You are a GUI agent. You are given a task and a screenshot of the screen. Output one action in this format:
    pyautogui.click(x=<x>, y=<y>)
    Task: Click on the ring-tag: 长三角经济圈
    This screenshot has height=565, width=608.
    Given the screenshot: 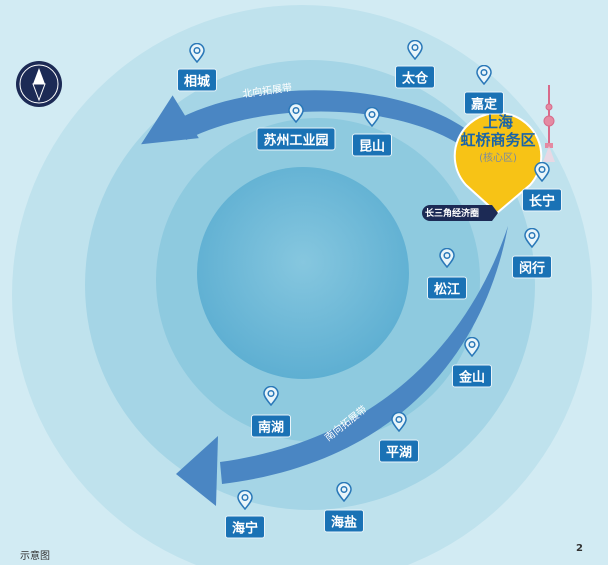 What is the action you would take?
    pyautogui.click(x=452, y=214)
    